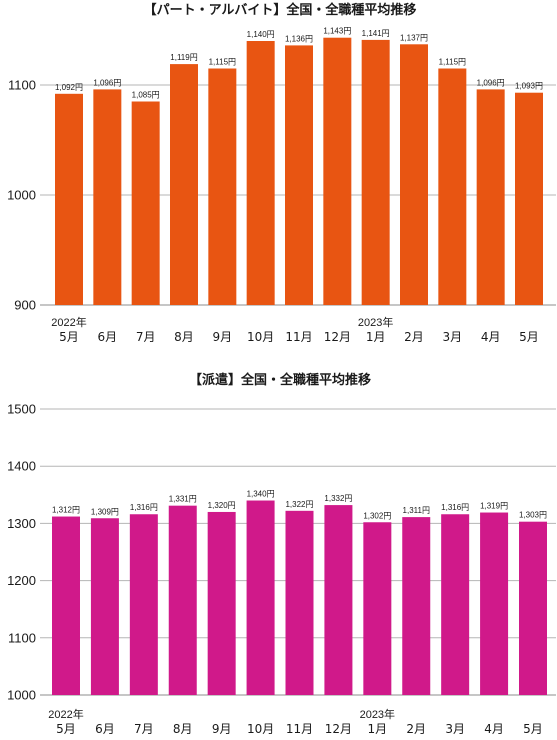 The width and height of the screenshot is (557, 740). I want to click on data-label: 1,141円, so click(376, 33).